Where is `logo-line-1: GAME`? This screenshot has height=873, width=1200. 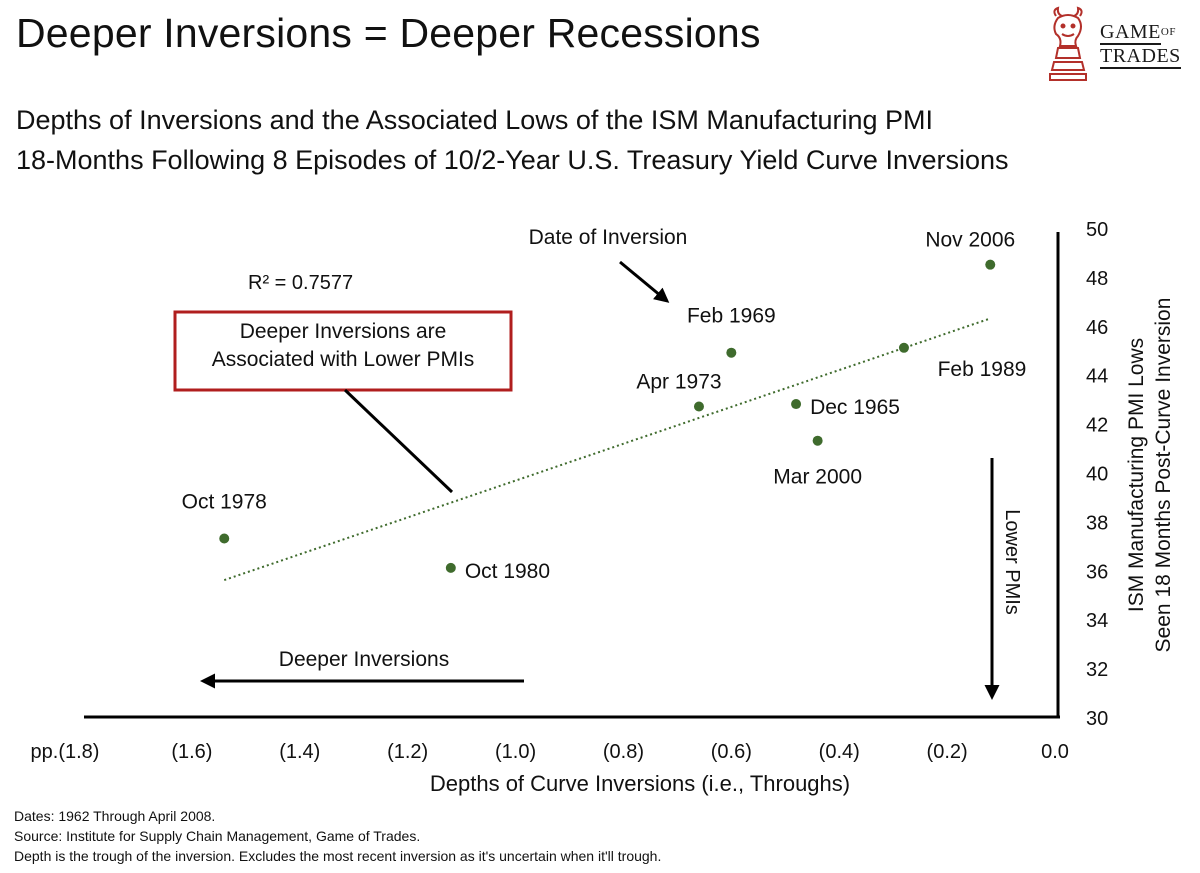
logo-line-1: GAME is located at coordinates (1130, 33).